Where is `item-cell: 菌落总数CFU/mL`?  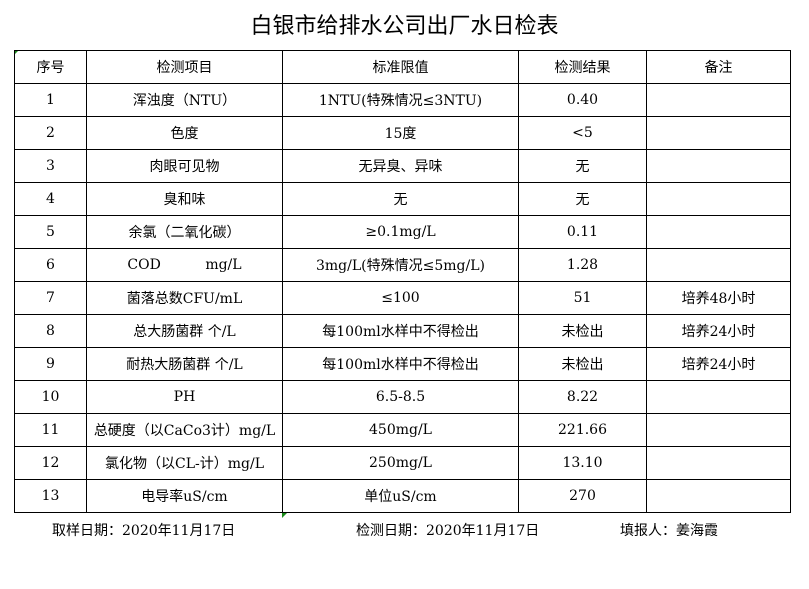
item-cell: 菌落总数CFU/mL is located at coordinates (184, 298).